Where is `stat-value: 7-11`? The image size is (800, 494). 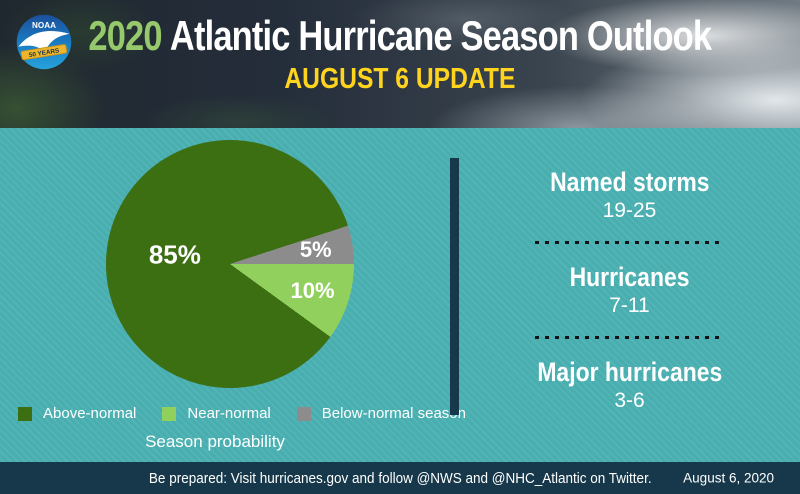 stat-value: 7-11 is located at coordinates (629, 305).